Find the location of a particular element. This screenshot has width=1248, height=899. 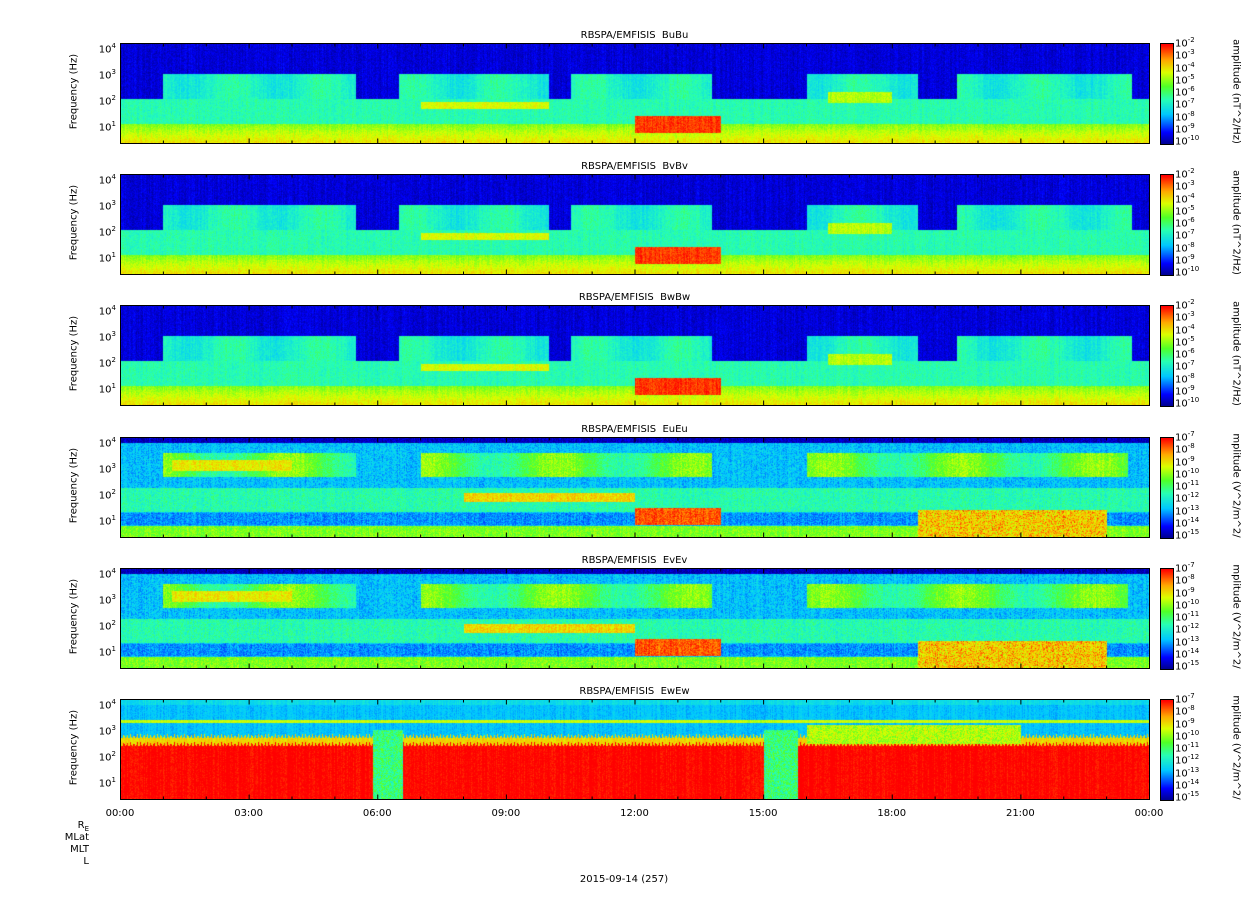

x-tick-label: 18:00 is located at coordinates (892, 813).